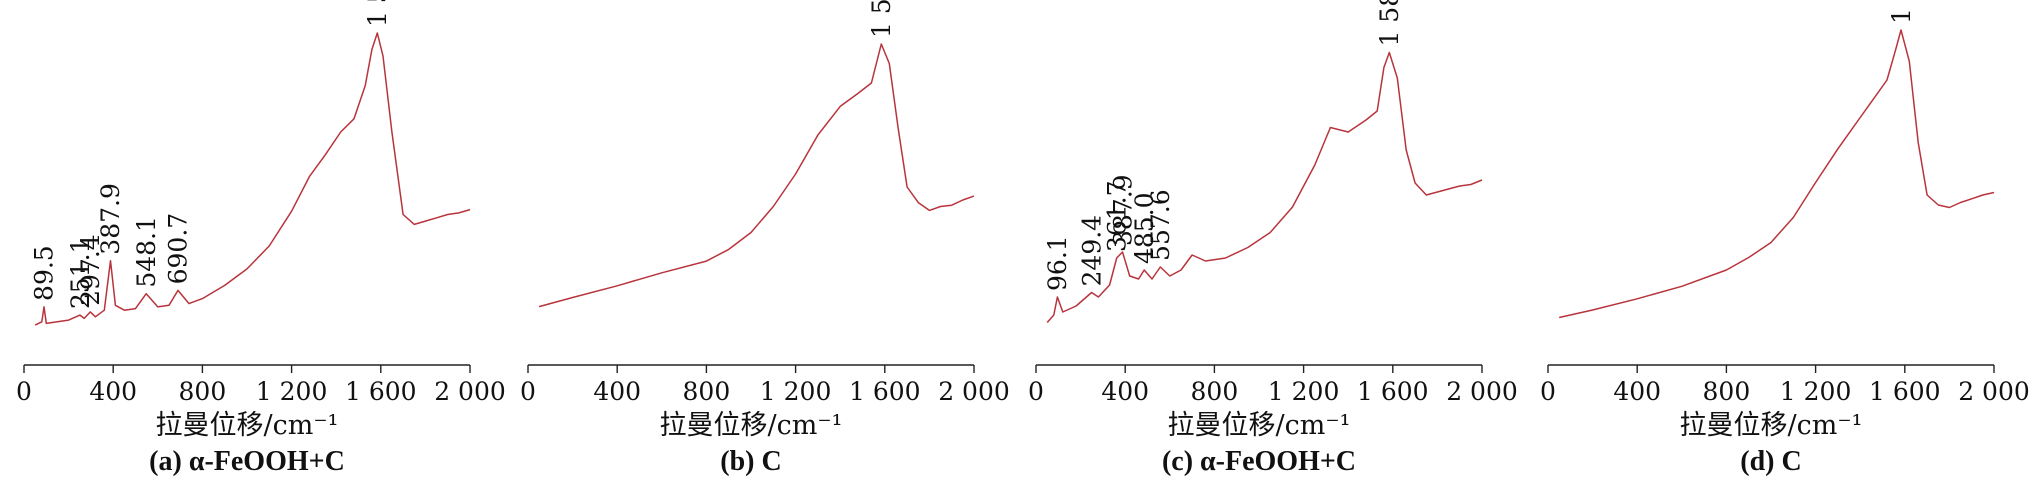  What do you see at coordinates (80, 274) in the screenshot?
I see `peak-label: 251.1` at bounding box center [80, 274].